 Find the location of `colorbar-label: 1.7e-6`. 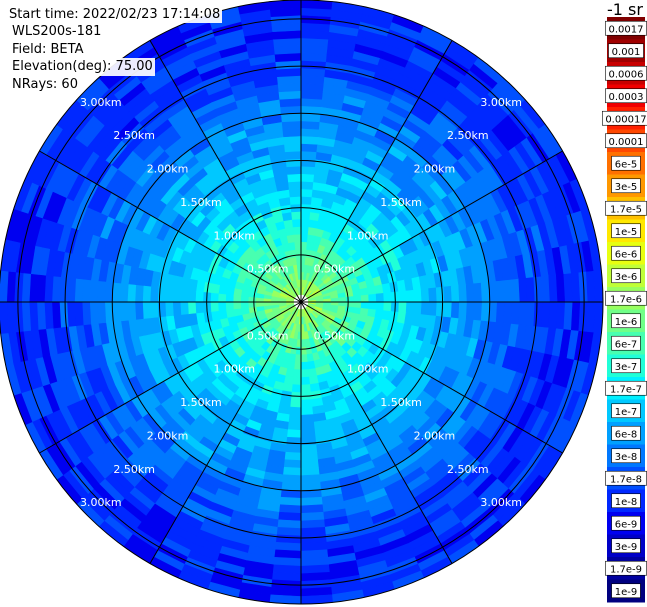

colorbar-label: 1.7e-6 is located at coordinates (626, 299).